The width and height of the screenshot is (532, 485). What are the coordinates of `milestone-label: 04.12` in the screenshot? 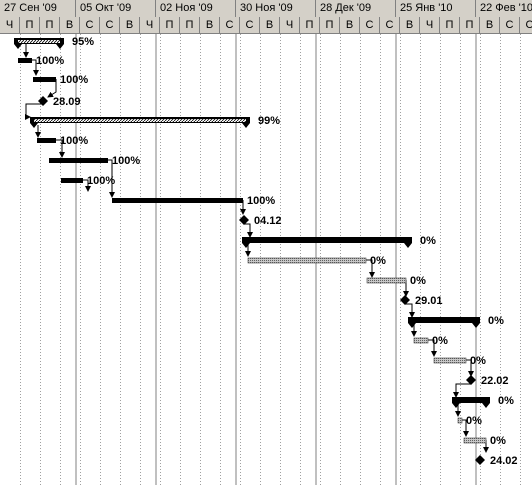 It's located at (268, 221).